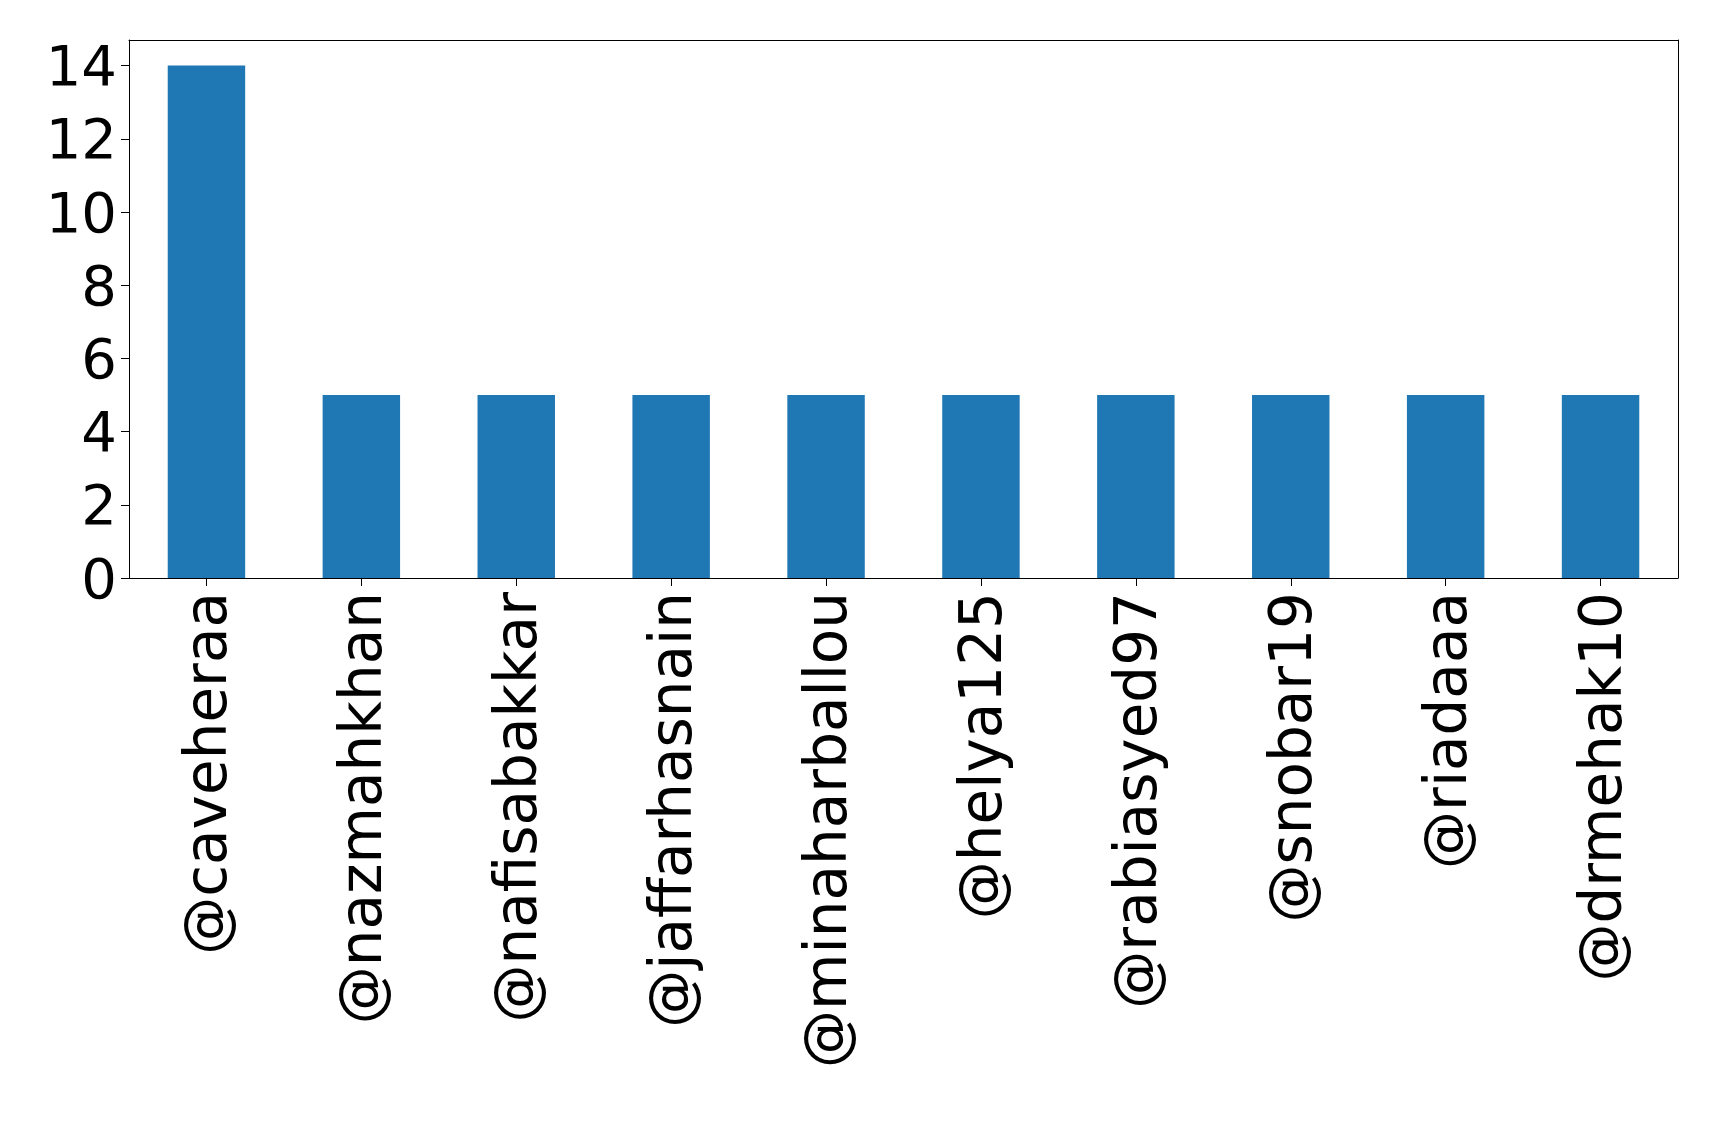 This screenshot has width=1719, height=1140. I want to click on x-tick-label: @rabiasyed97, so click(1135, 800).